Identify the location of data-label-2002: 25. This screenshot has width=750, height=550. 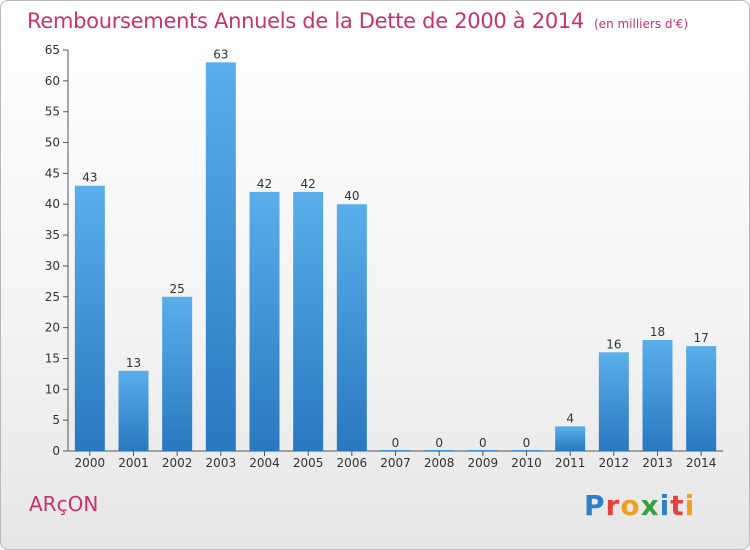
(177, 289).